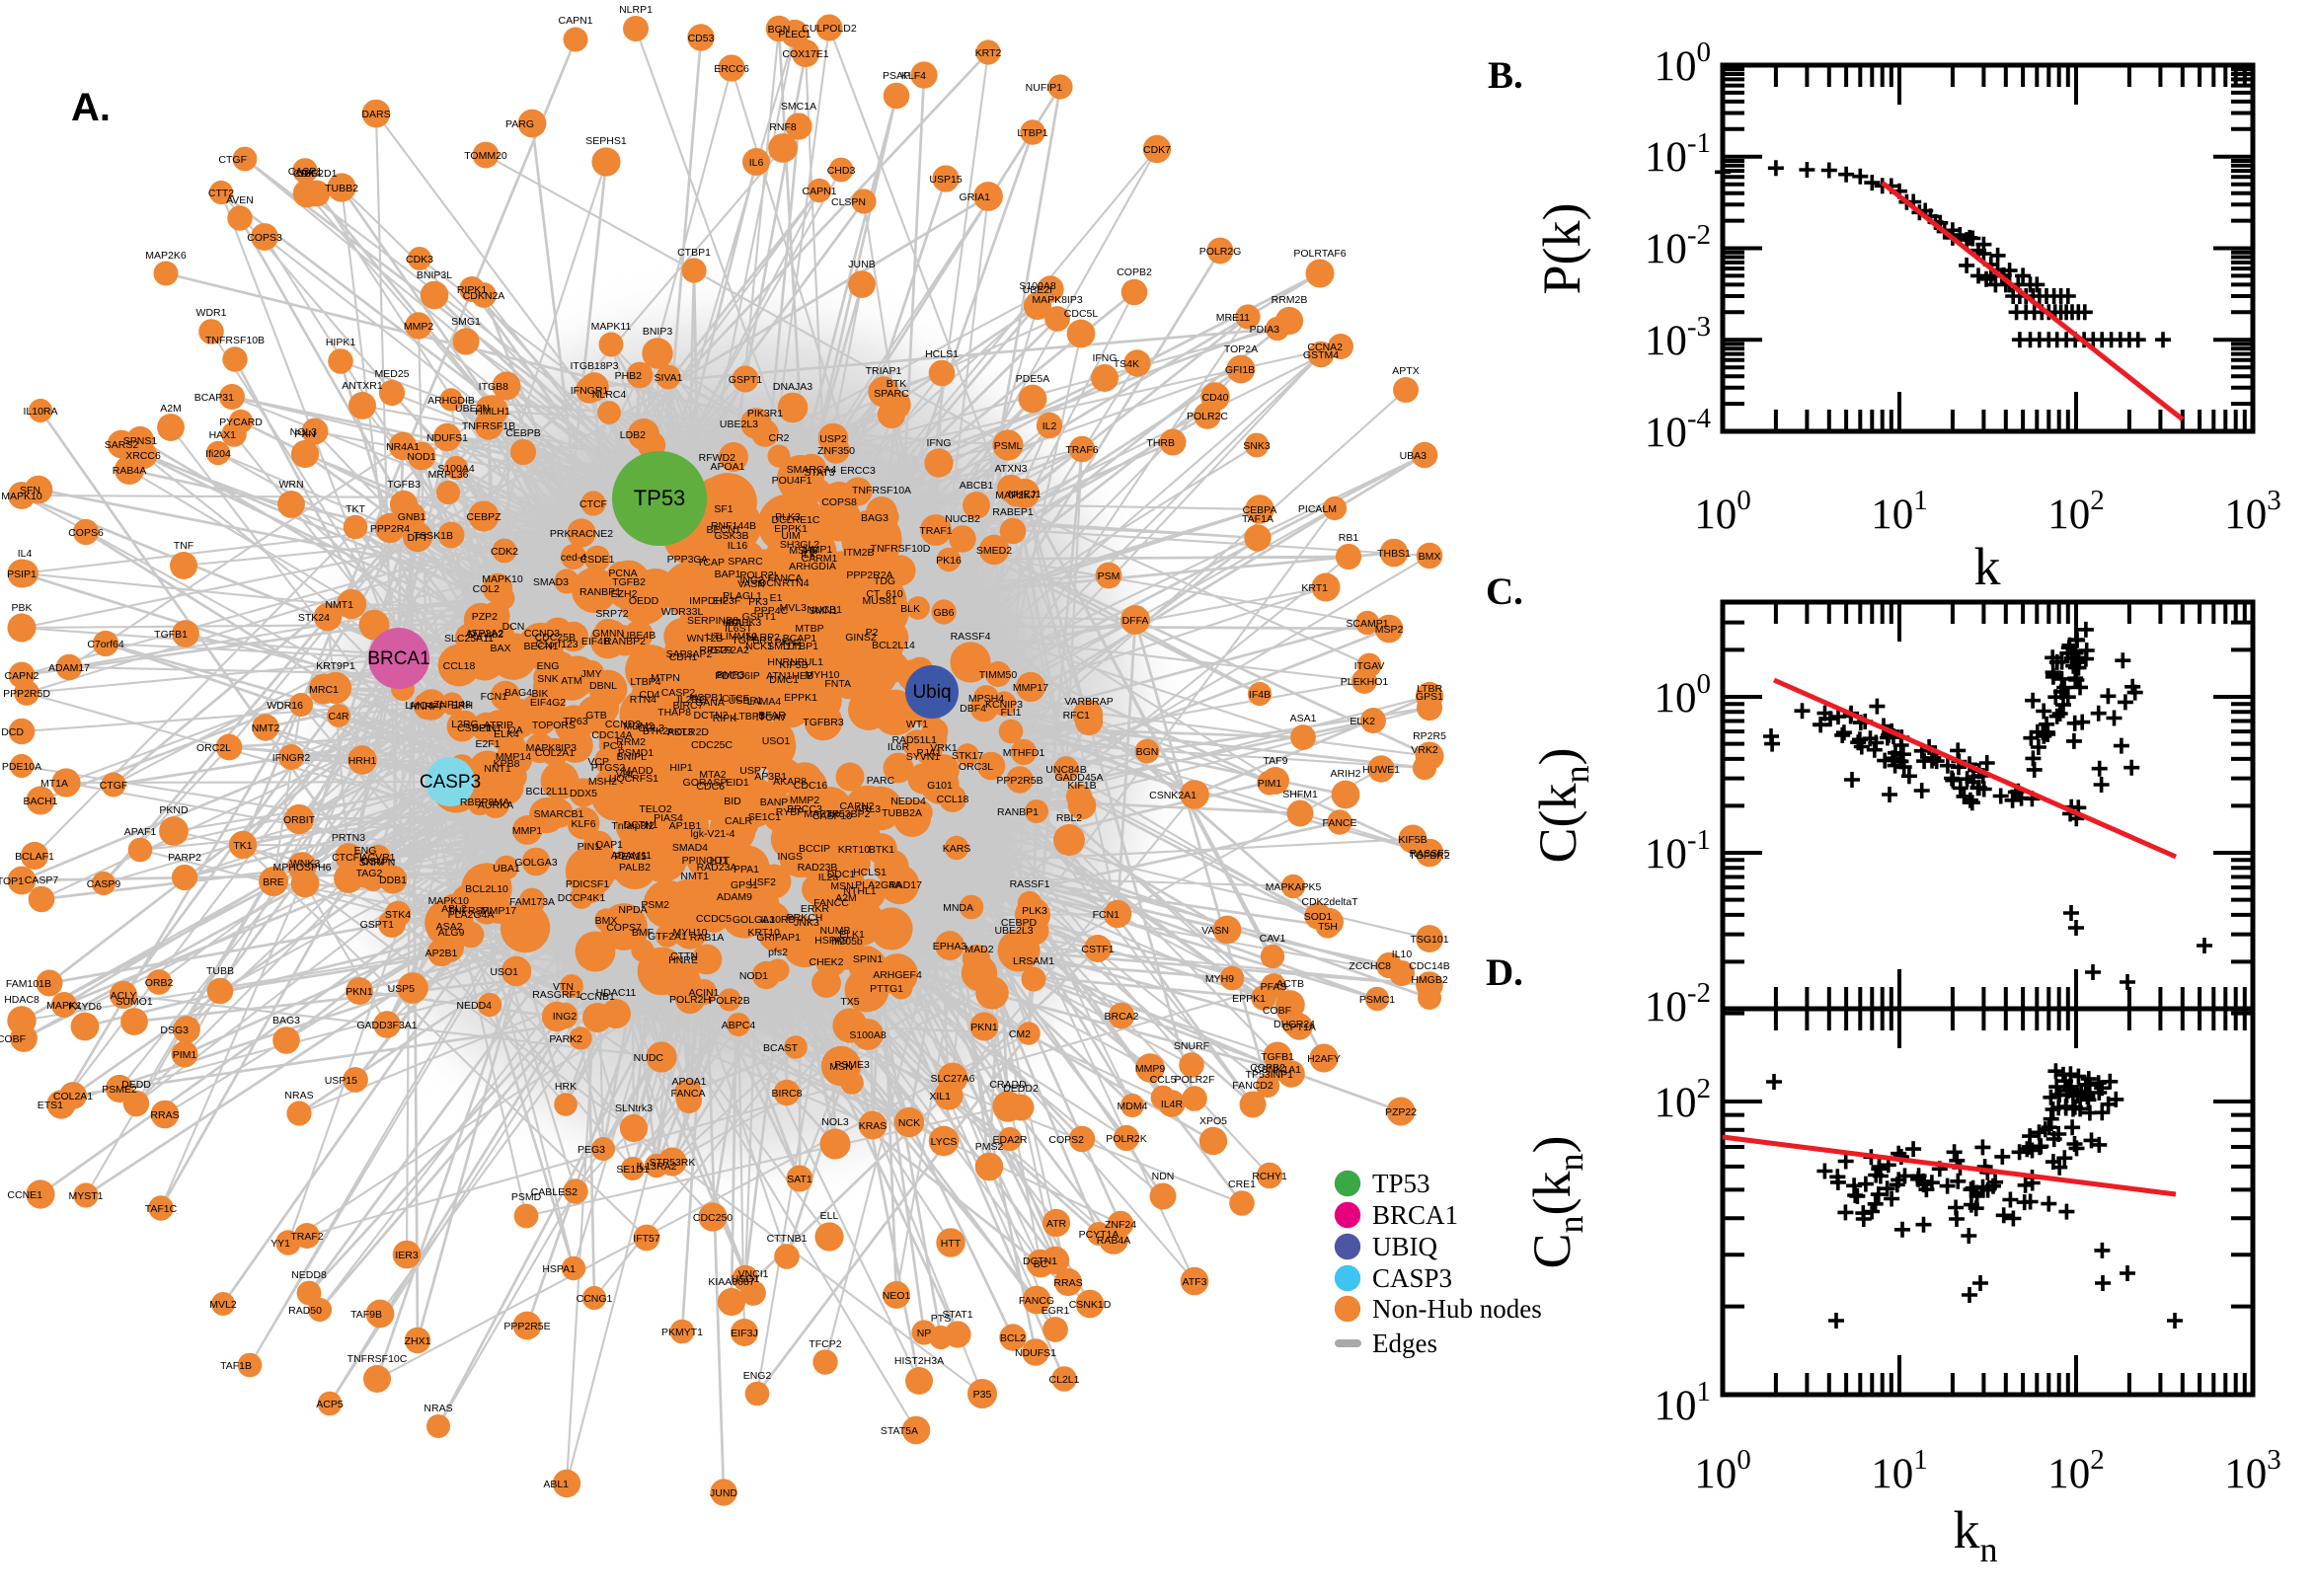  I want to click on svg-text: SMDT1, so click(785, 646).